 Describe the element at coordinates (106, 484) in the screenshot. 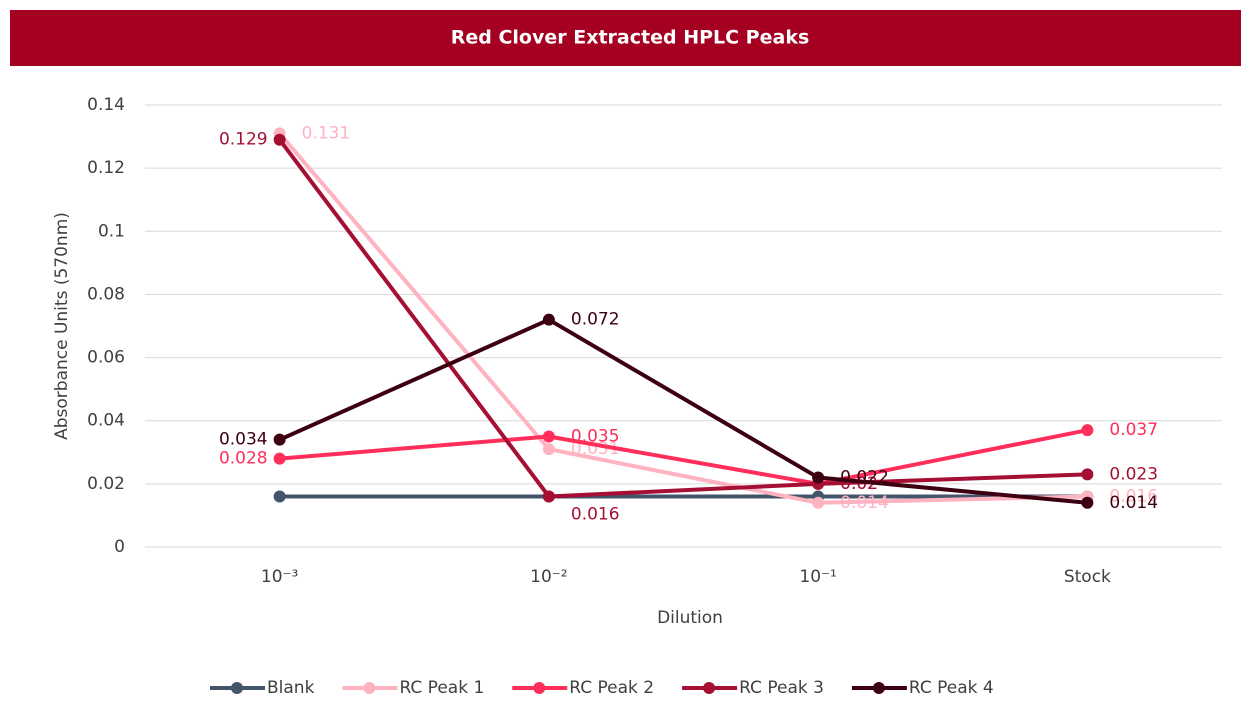

I see `y-tick-label: 0.02` at that location.